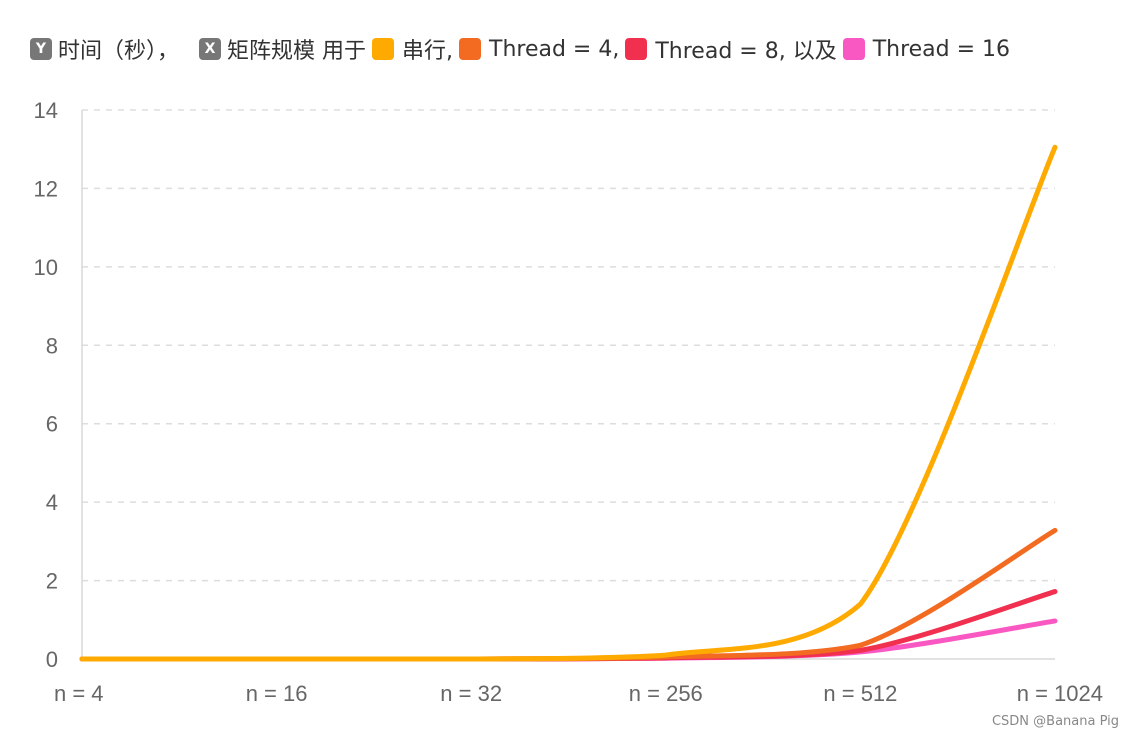 This screenshot has width=1133, height=739. Describe the element at coordinates (428, 51) in the screenshot. I see `legend-label-serial: 串行,` at that location.